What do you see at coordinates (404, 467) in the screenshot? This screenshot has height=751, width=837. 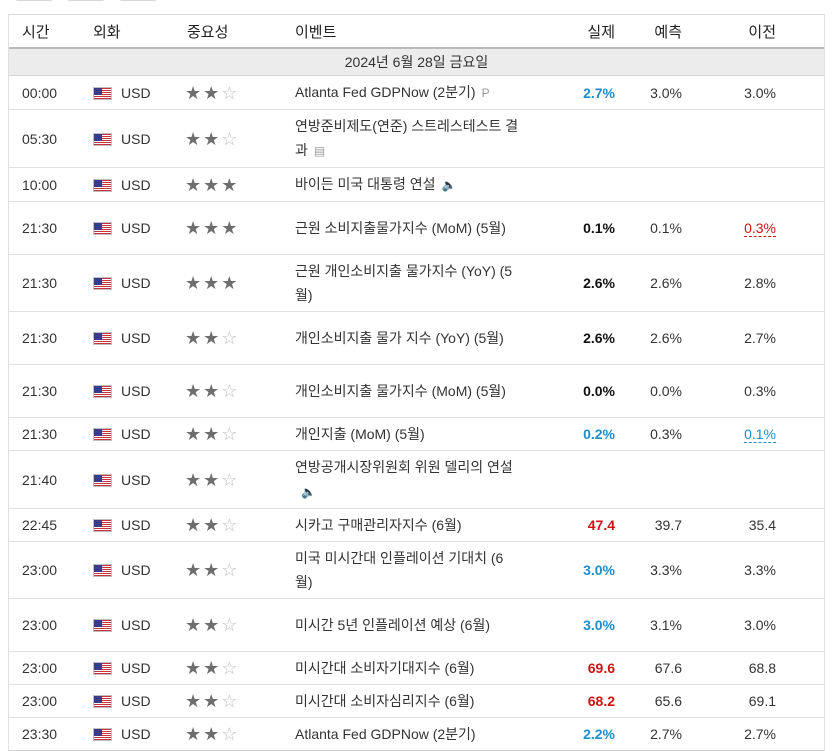 I see `event-name: 연방공개시장위원회 위원 델리의 연설` at bounding box center [404, 467].